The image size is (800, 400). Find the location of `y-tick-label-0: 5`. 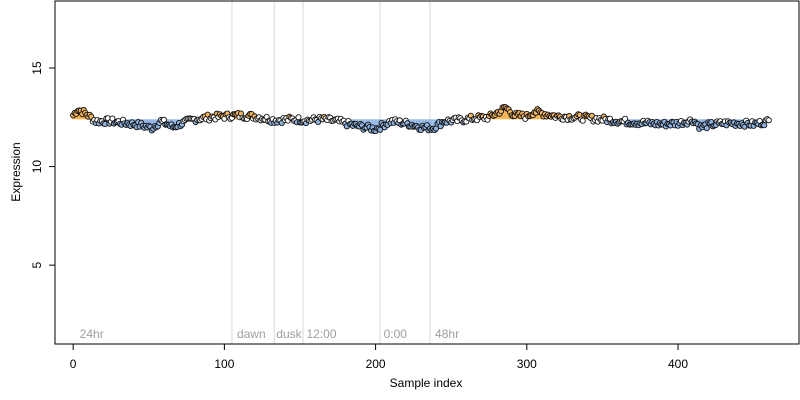

y-tick-label-0: 5 is located at coordinates (37, 264).